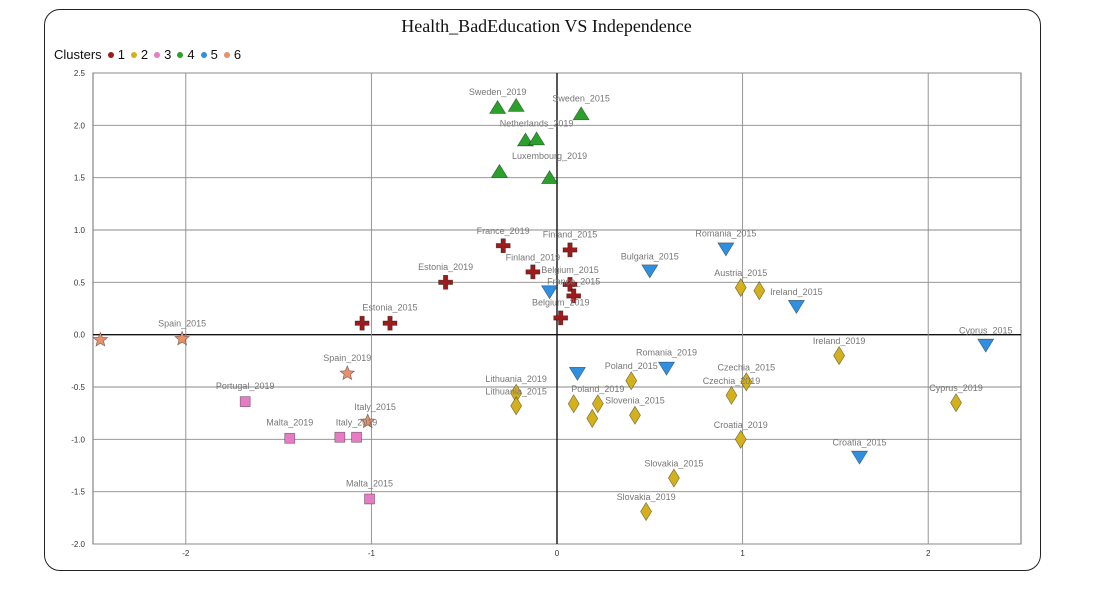  What do you see at coordinates (839, 341) in the screenshot?
I see `point-label: Ireland_2019` at bounding box center [839, 341].